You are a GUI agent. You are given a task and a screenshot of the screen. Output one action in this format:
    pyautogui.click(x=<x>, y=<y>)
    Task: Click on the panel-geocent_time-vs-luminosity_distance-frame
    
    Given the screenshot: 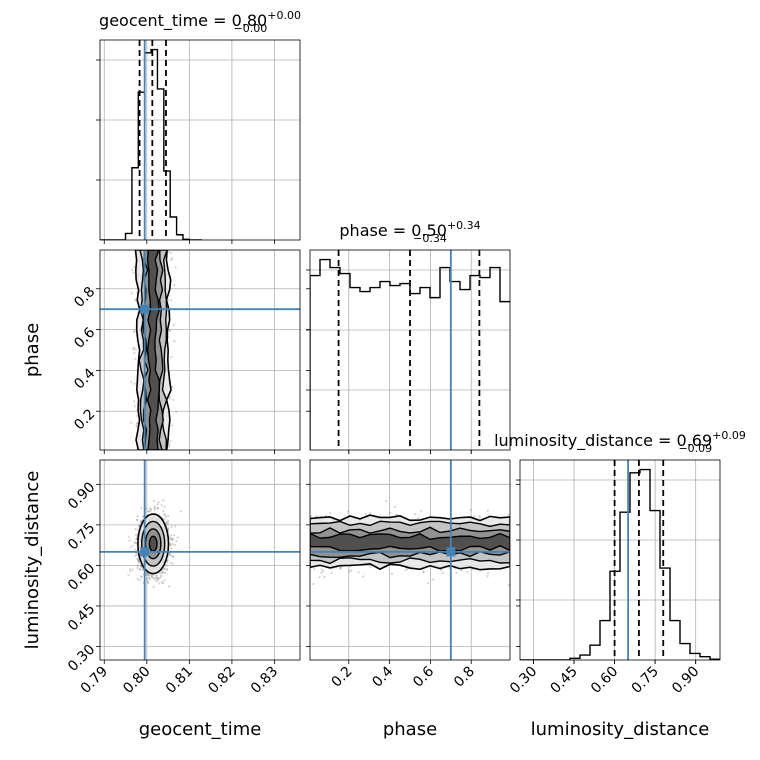 What is the action you would take?
    pyautogui.click(x=200, y=560)
    